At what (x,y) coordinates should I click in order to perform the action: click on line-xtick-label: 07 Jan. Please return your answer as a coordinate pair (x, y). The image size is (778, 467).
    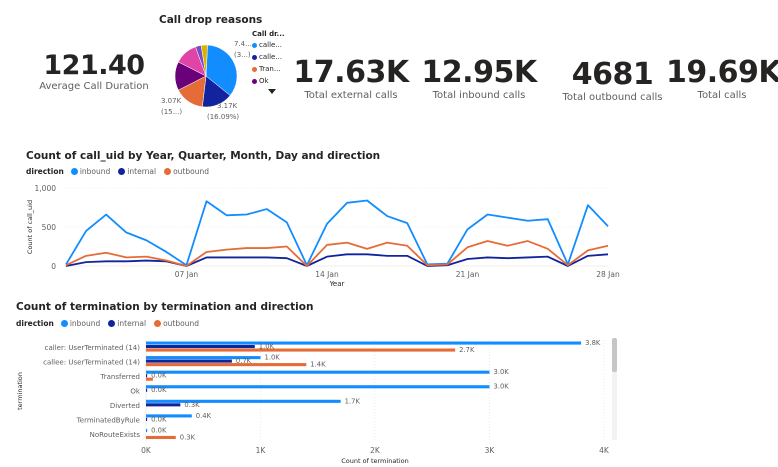
    Looking at the image, I should click on (187, 274).